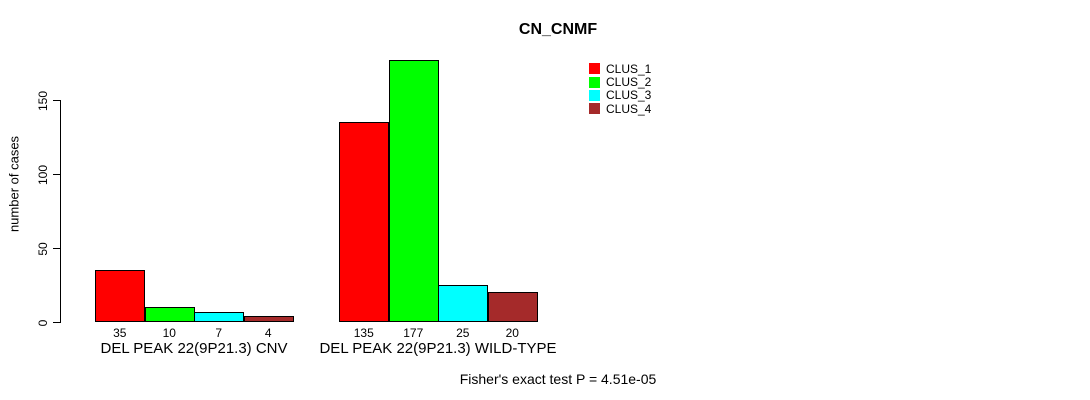 Image resolution: width=1090 pixels, height=400 pixels. Describe the element at coordinates (120, 296) in the screenshot. I see `bar-clus_1-group1` at that location.